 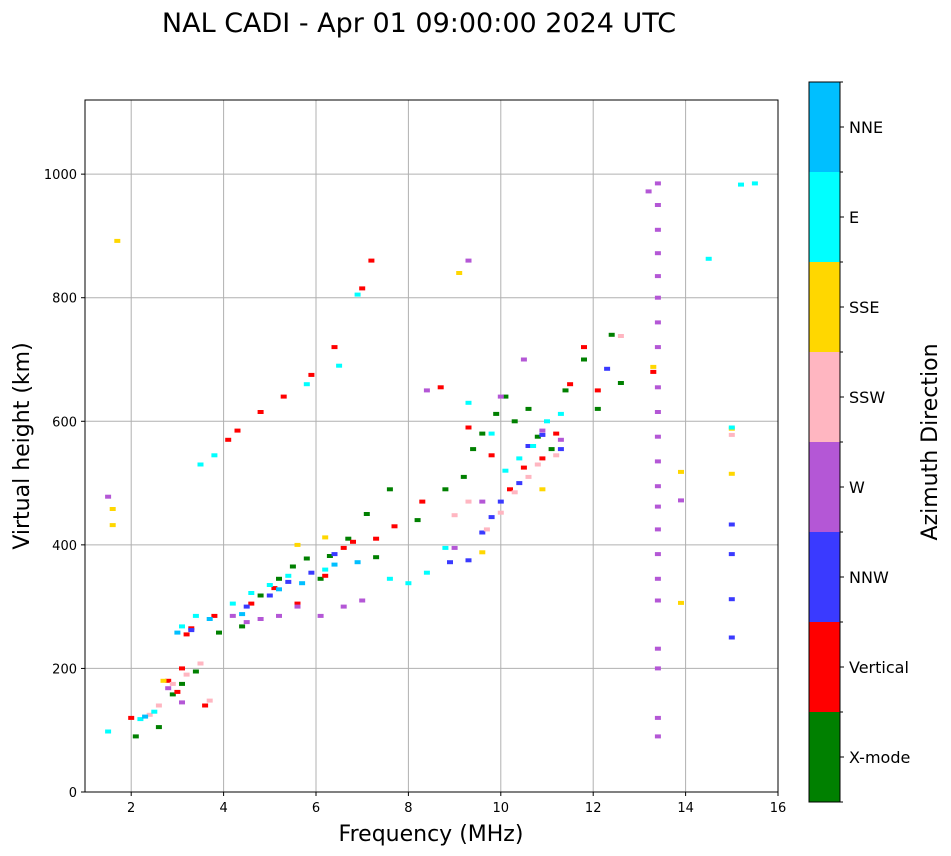 What do you see at coordinates (859, 442) in the screenshot?
I see `colorbar: X-mode Vertical NNW W SSW SSE E NNE` at bounding box center [859, 442].